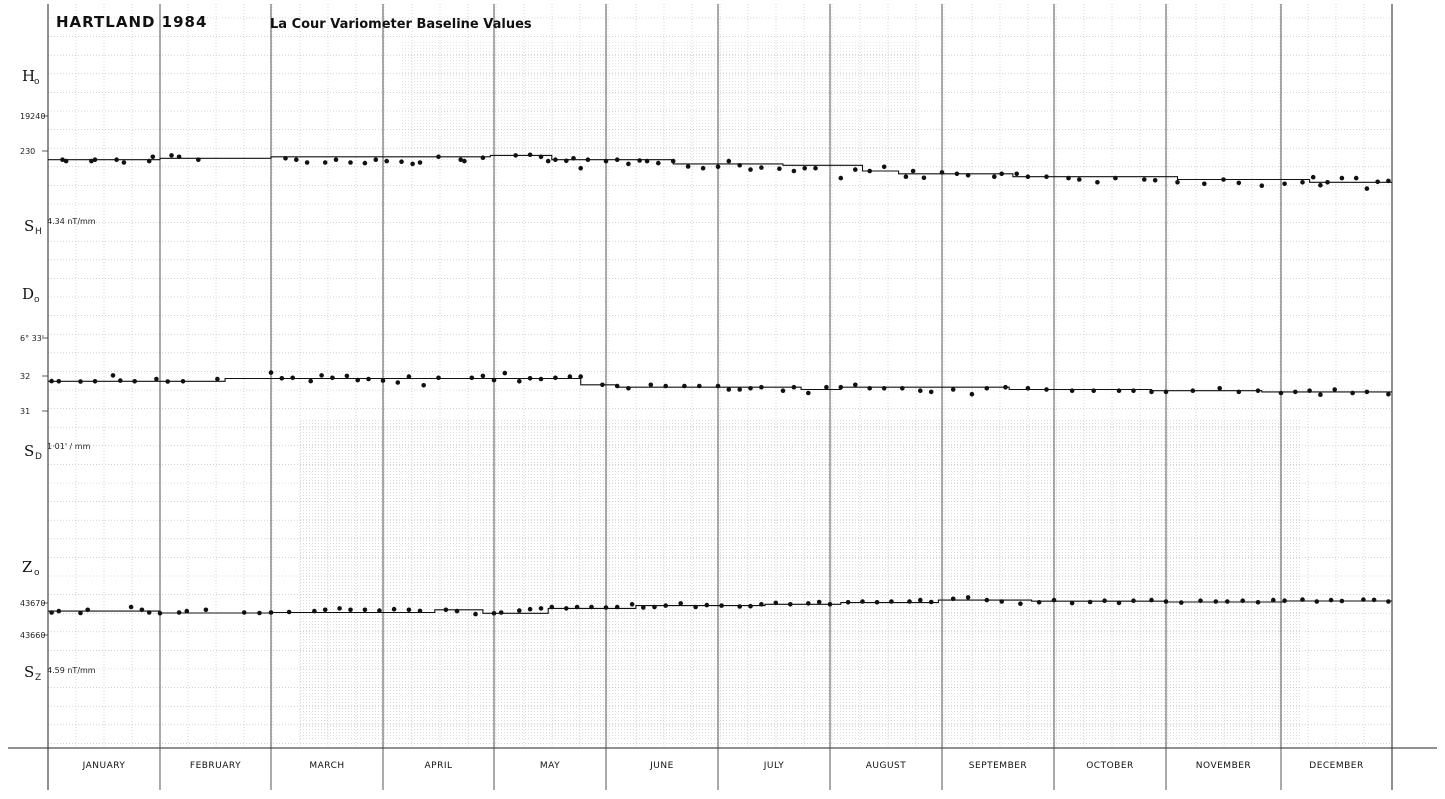 The width and height of the screenshot is (1445, 799). Describe the element at coordinates (38, 457) in the screenshot. I see `sd-label-sub: D` at that location.